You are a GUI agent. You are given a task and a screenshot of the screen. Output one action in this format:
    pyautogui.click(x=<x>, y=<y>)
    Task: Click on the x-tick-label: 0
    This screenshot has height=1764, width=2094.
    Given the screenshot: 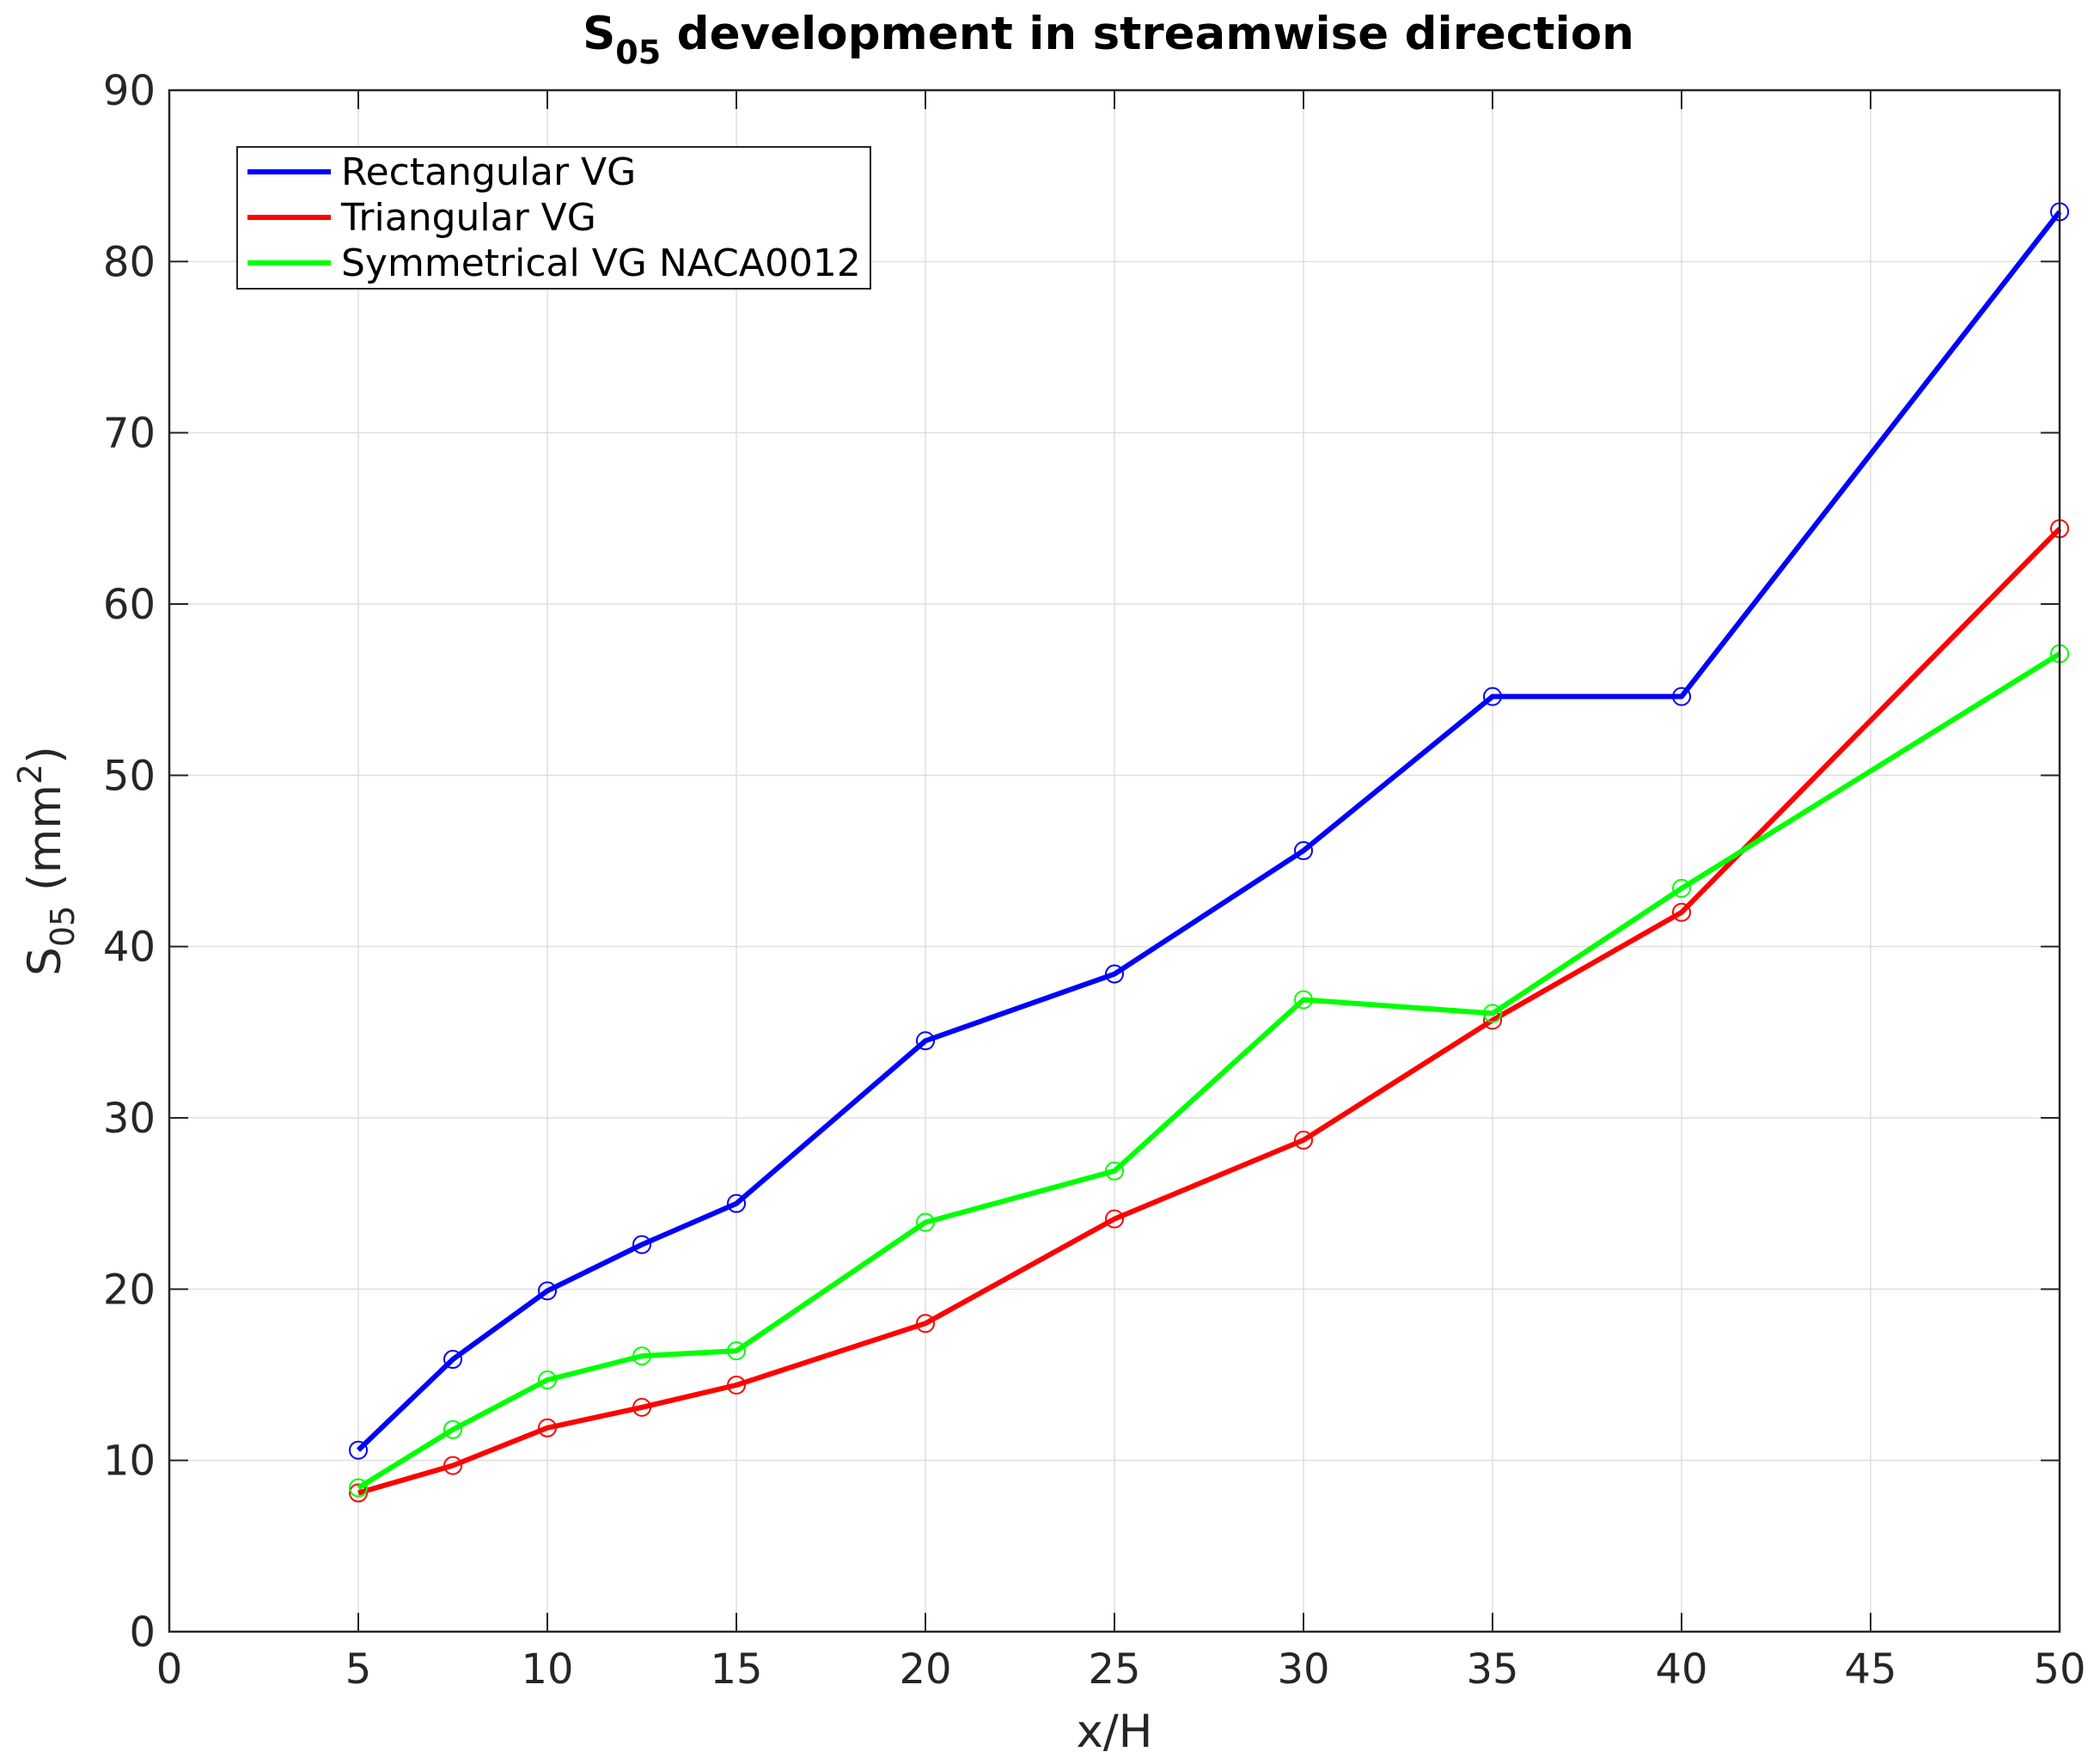 What is the action you would take?
    pyautogui.click(x=169, y=1670)
    